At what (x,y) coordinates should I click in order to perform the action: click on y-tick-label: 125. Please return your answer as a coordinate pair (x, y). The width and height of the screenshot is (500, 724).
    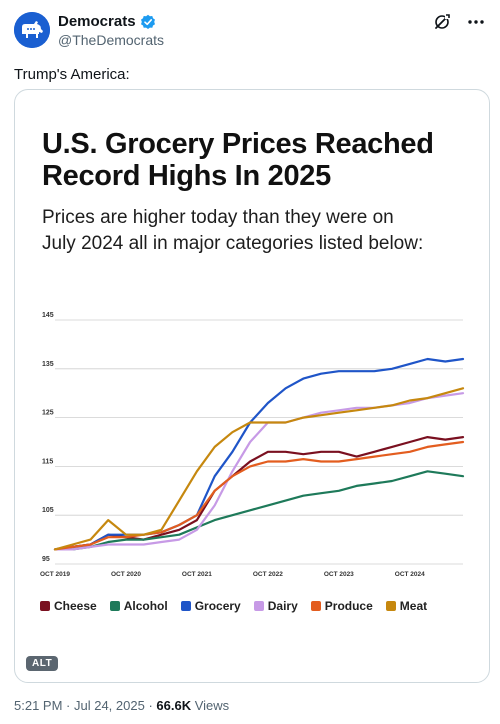
    Looking at the image, I should click on (48, 413).